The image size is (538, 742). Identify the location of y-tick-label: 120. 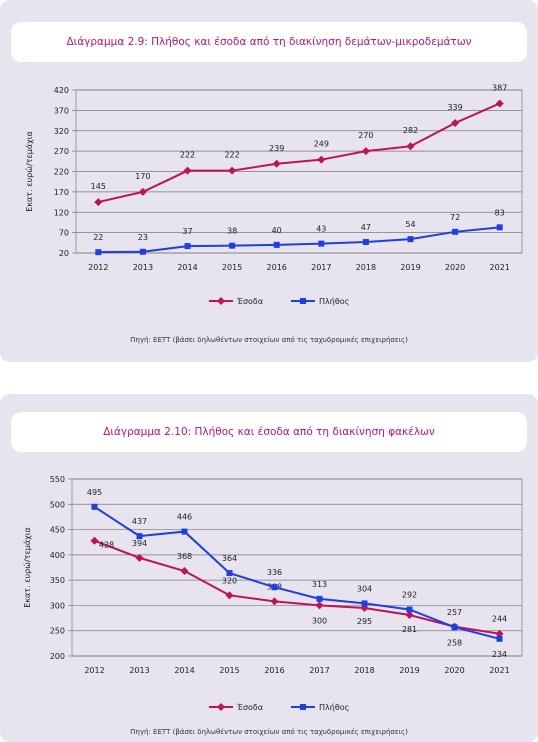
(61, 212).